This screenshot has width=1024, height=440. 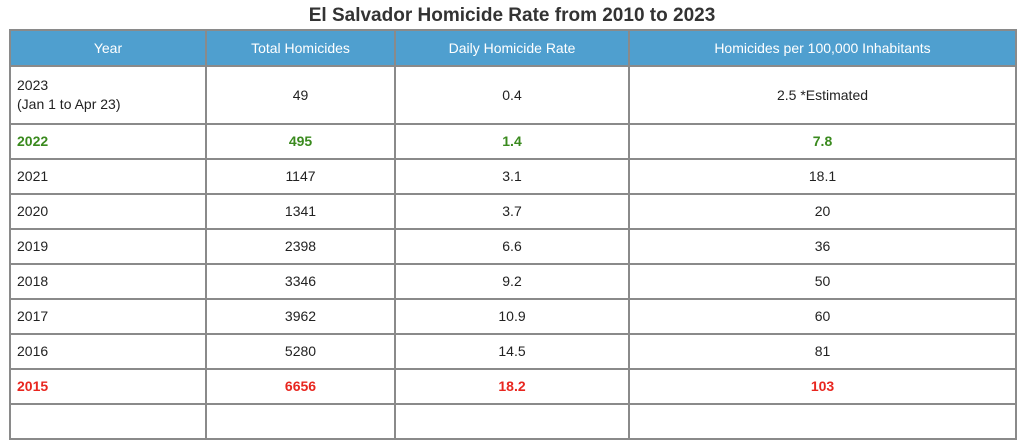 I want to click on per-100k-cell: 103, so click(x=822, y=386).